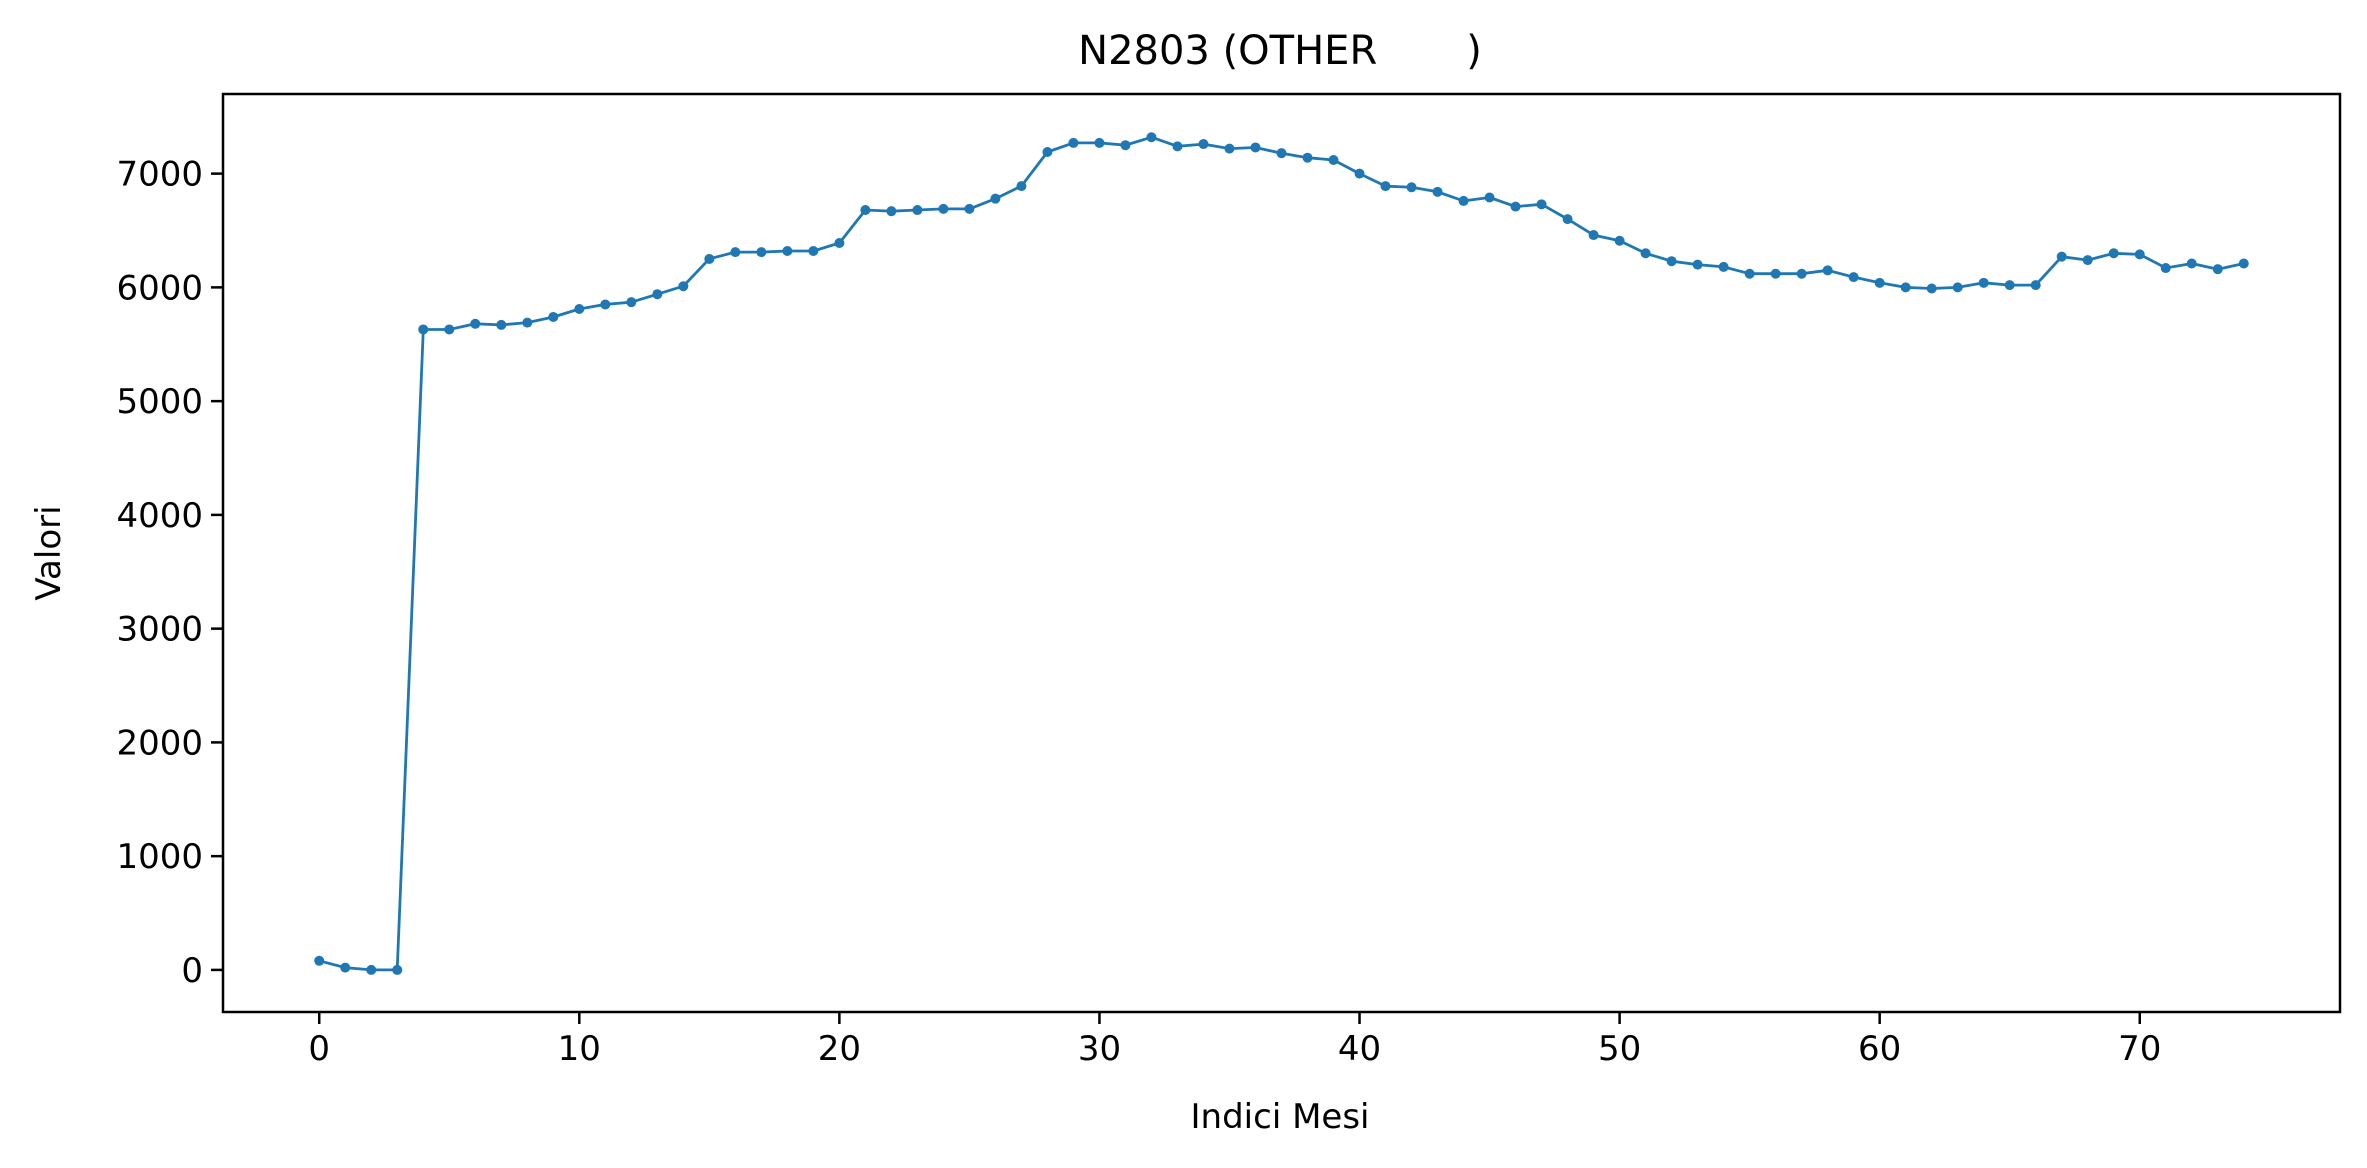 Image resolution: width=2367 pixels, height=1168 pixels. I want to click on y-tick-label: 1000, so click(159, 857).